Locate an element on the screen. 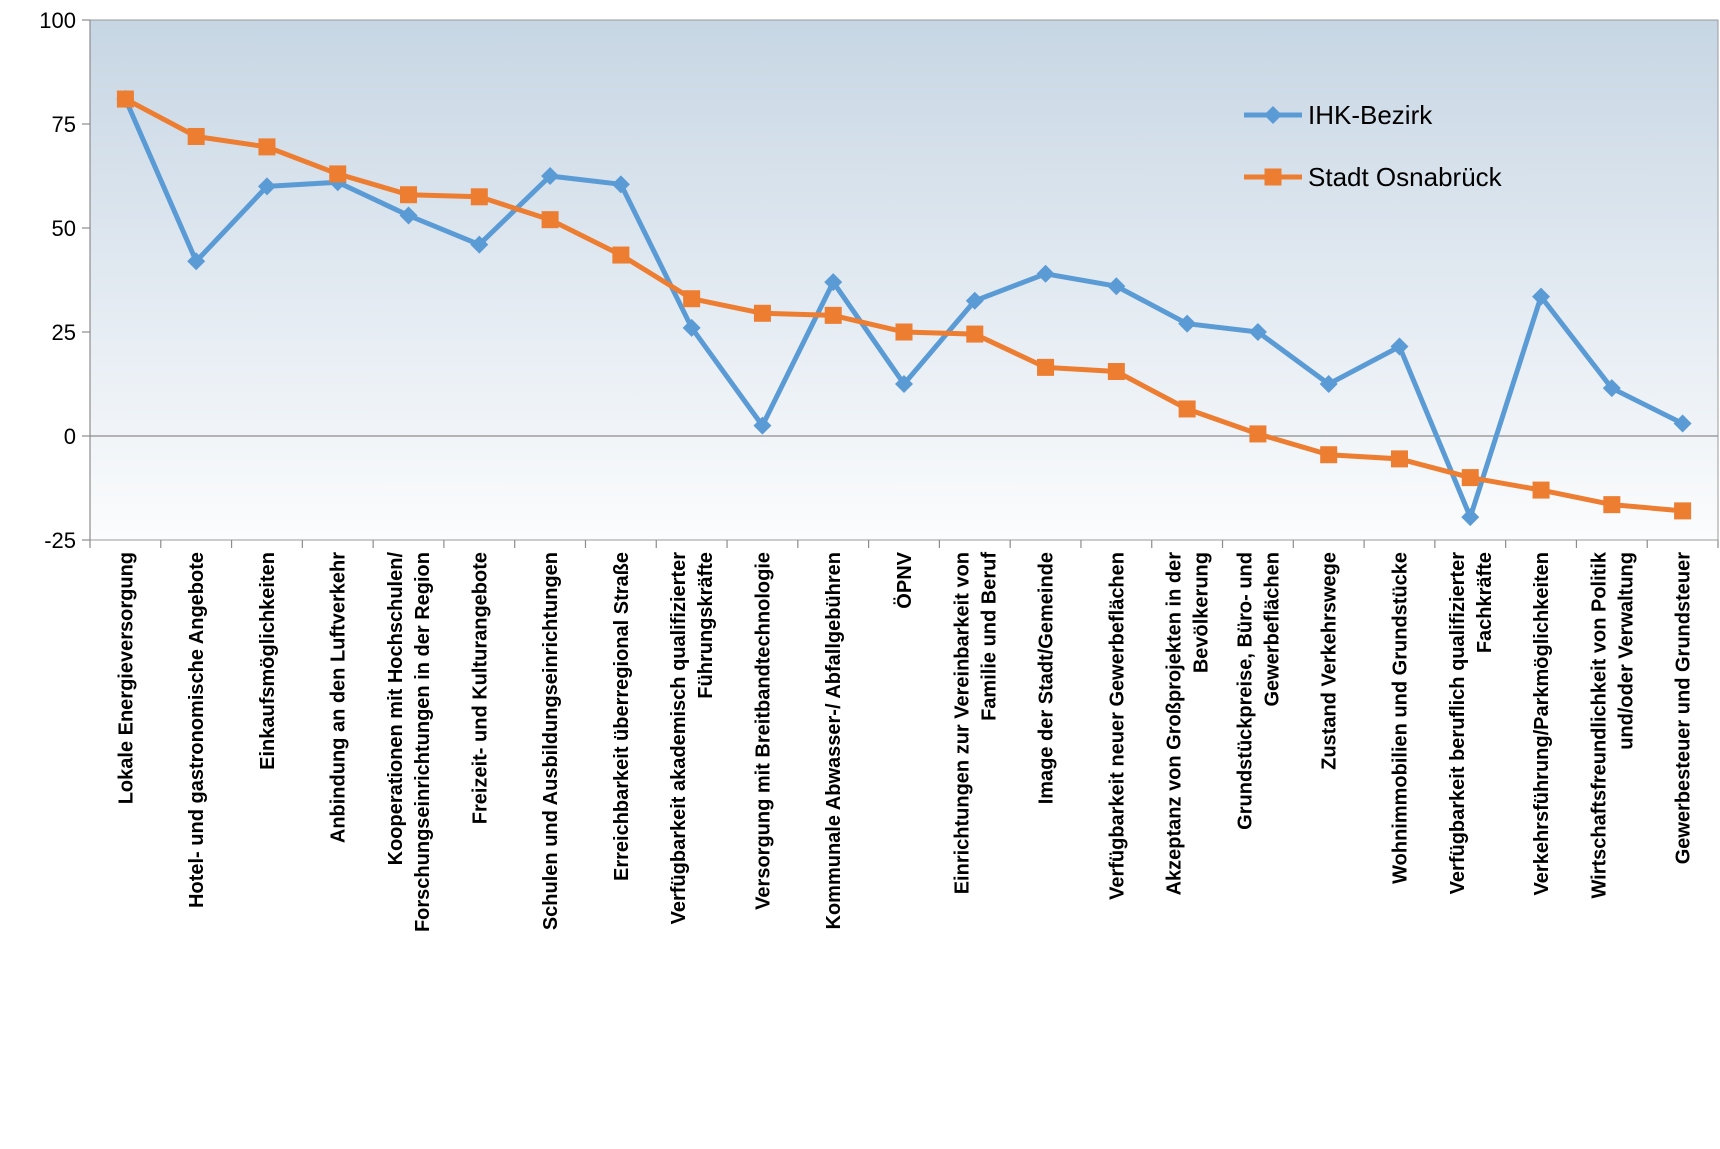  x-category-label-line: Wohnimmobilien und Grundstücke is located at coordinates (1400, 718).